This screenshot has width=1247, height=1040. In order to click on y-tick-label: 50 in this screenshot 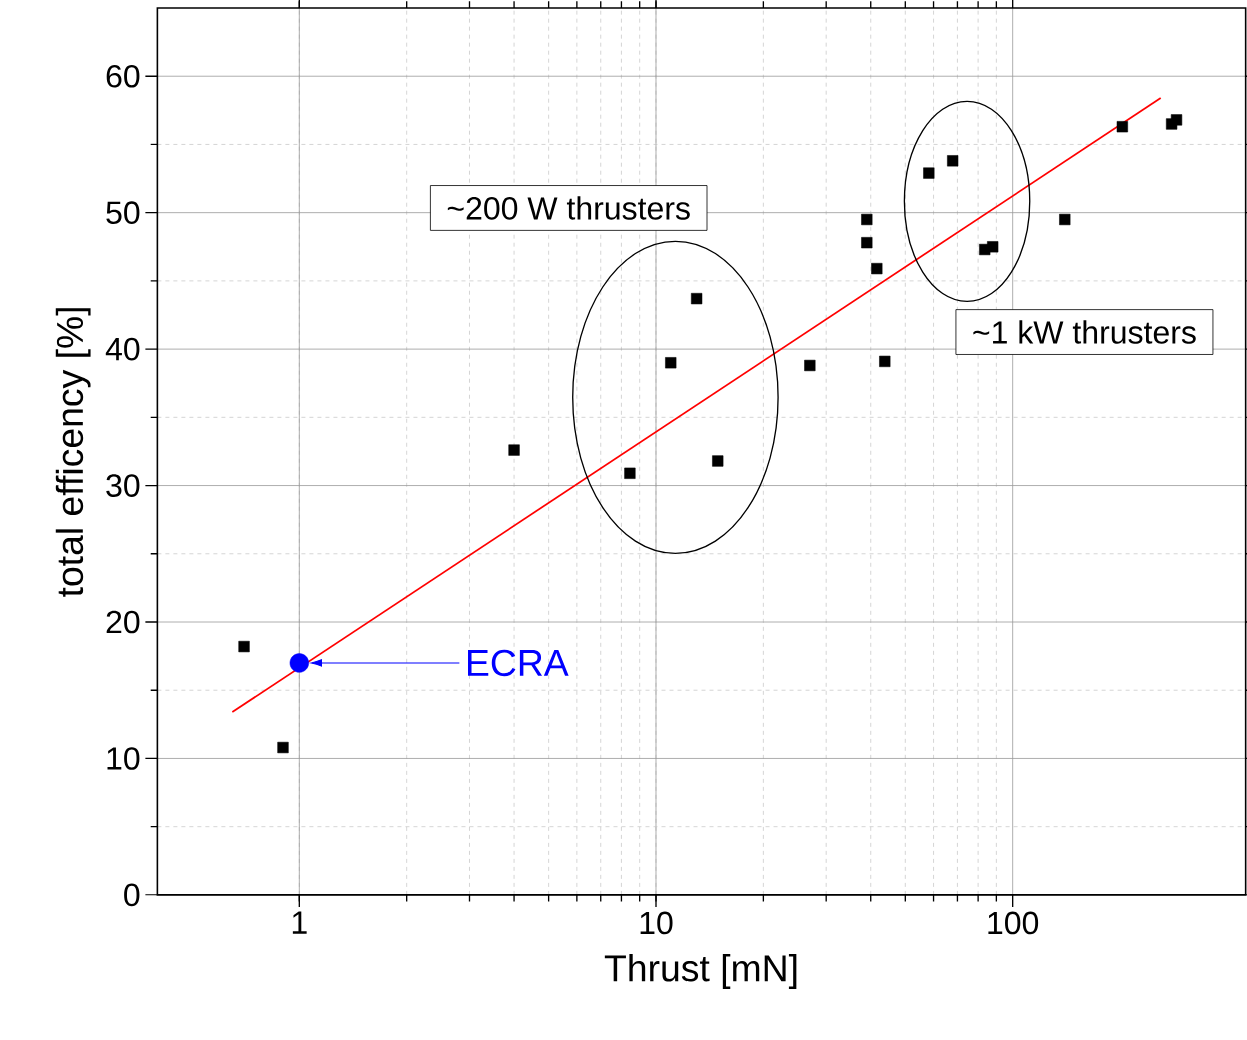, I will do `click(123, 212)`.